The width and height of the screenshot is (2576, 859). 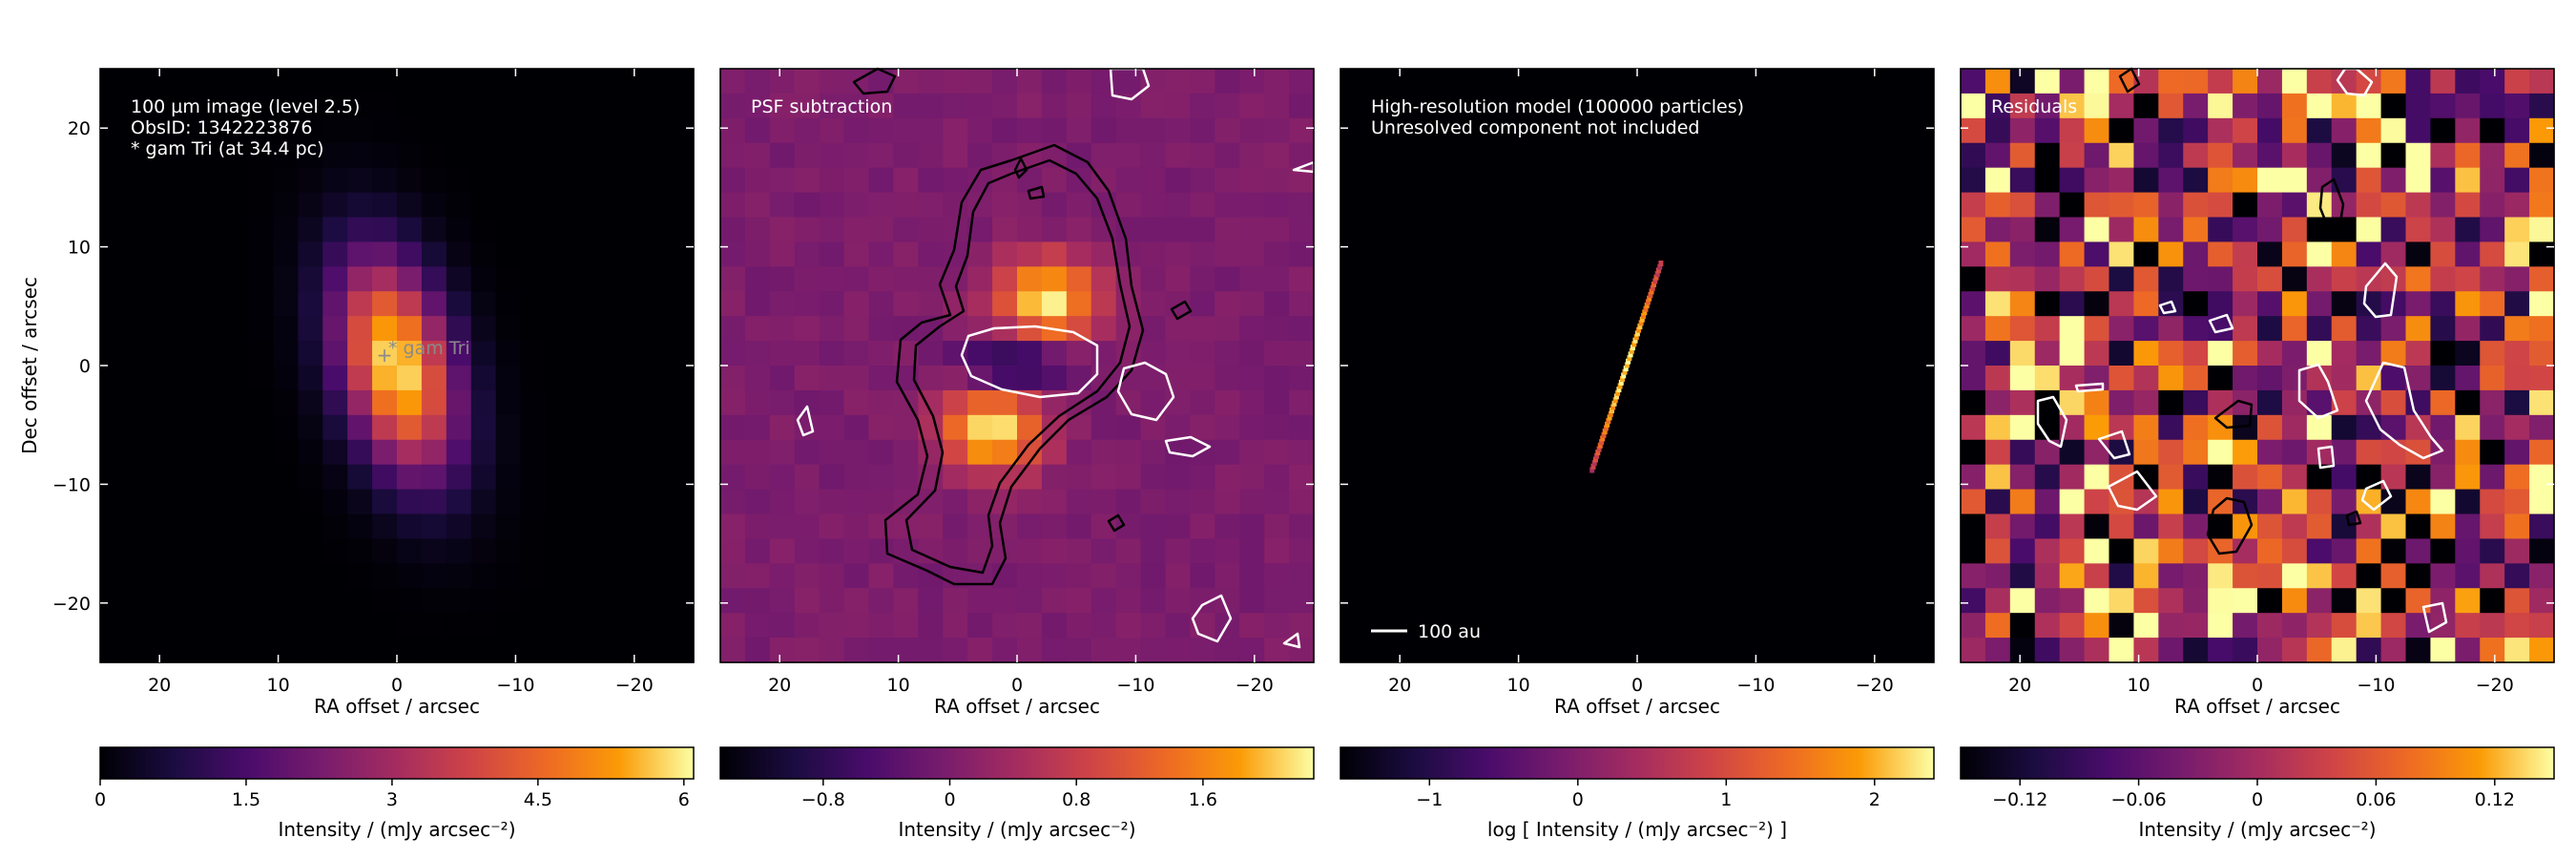 I want to click on contour-white, so click(x=2221, y=323).